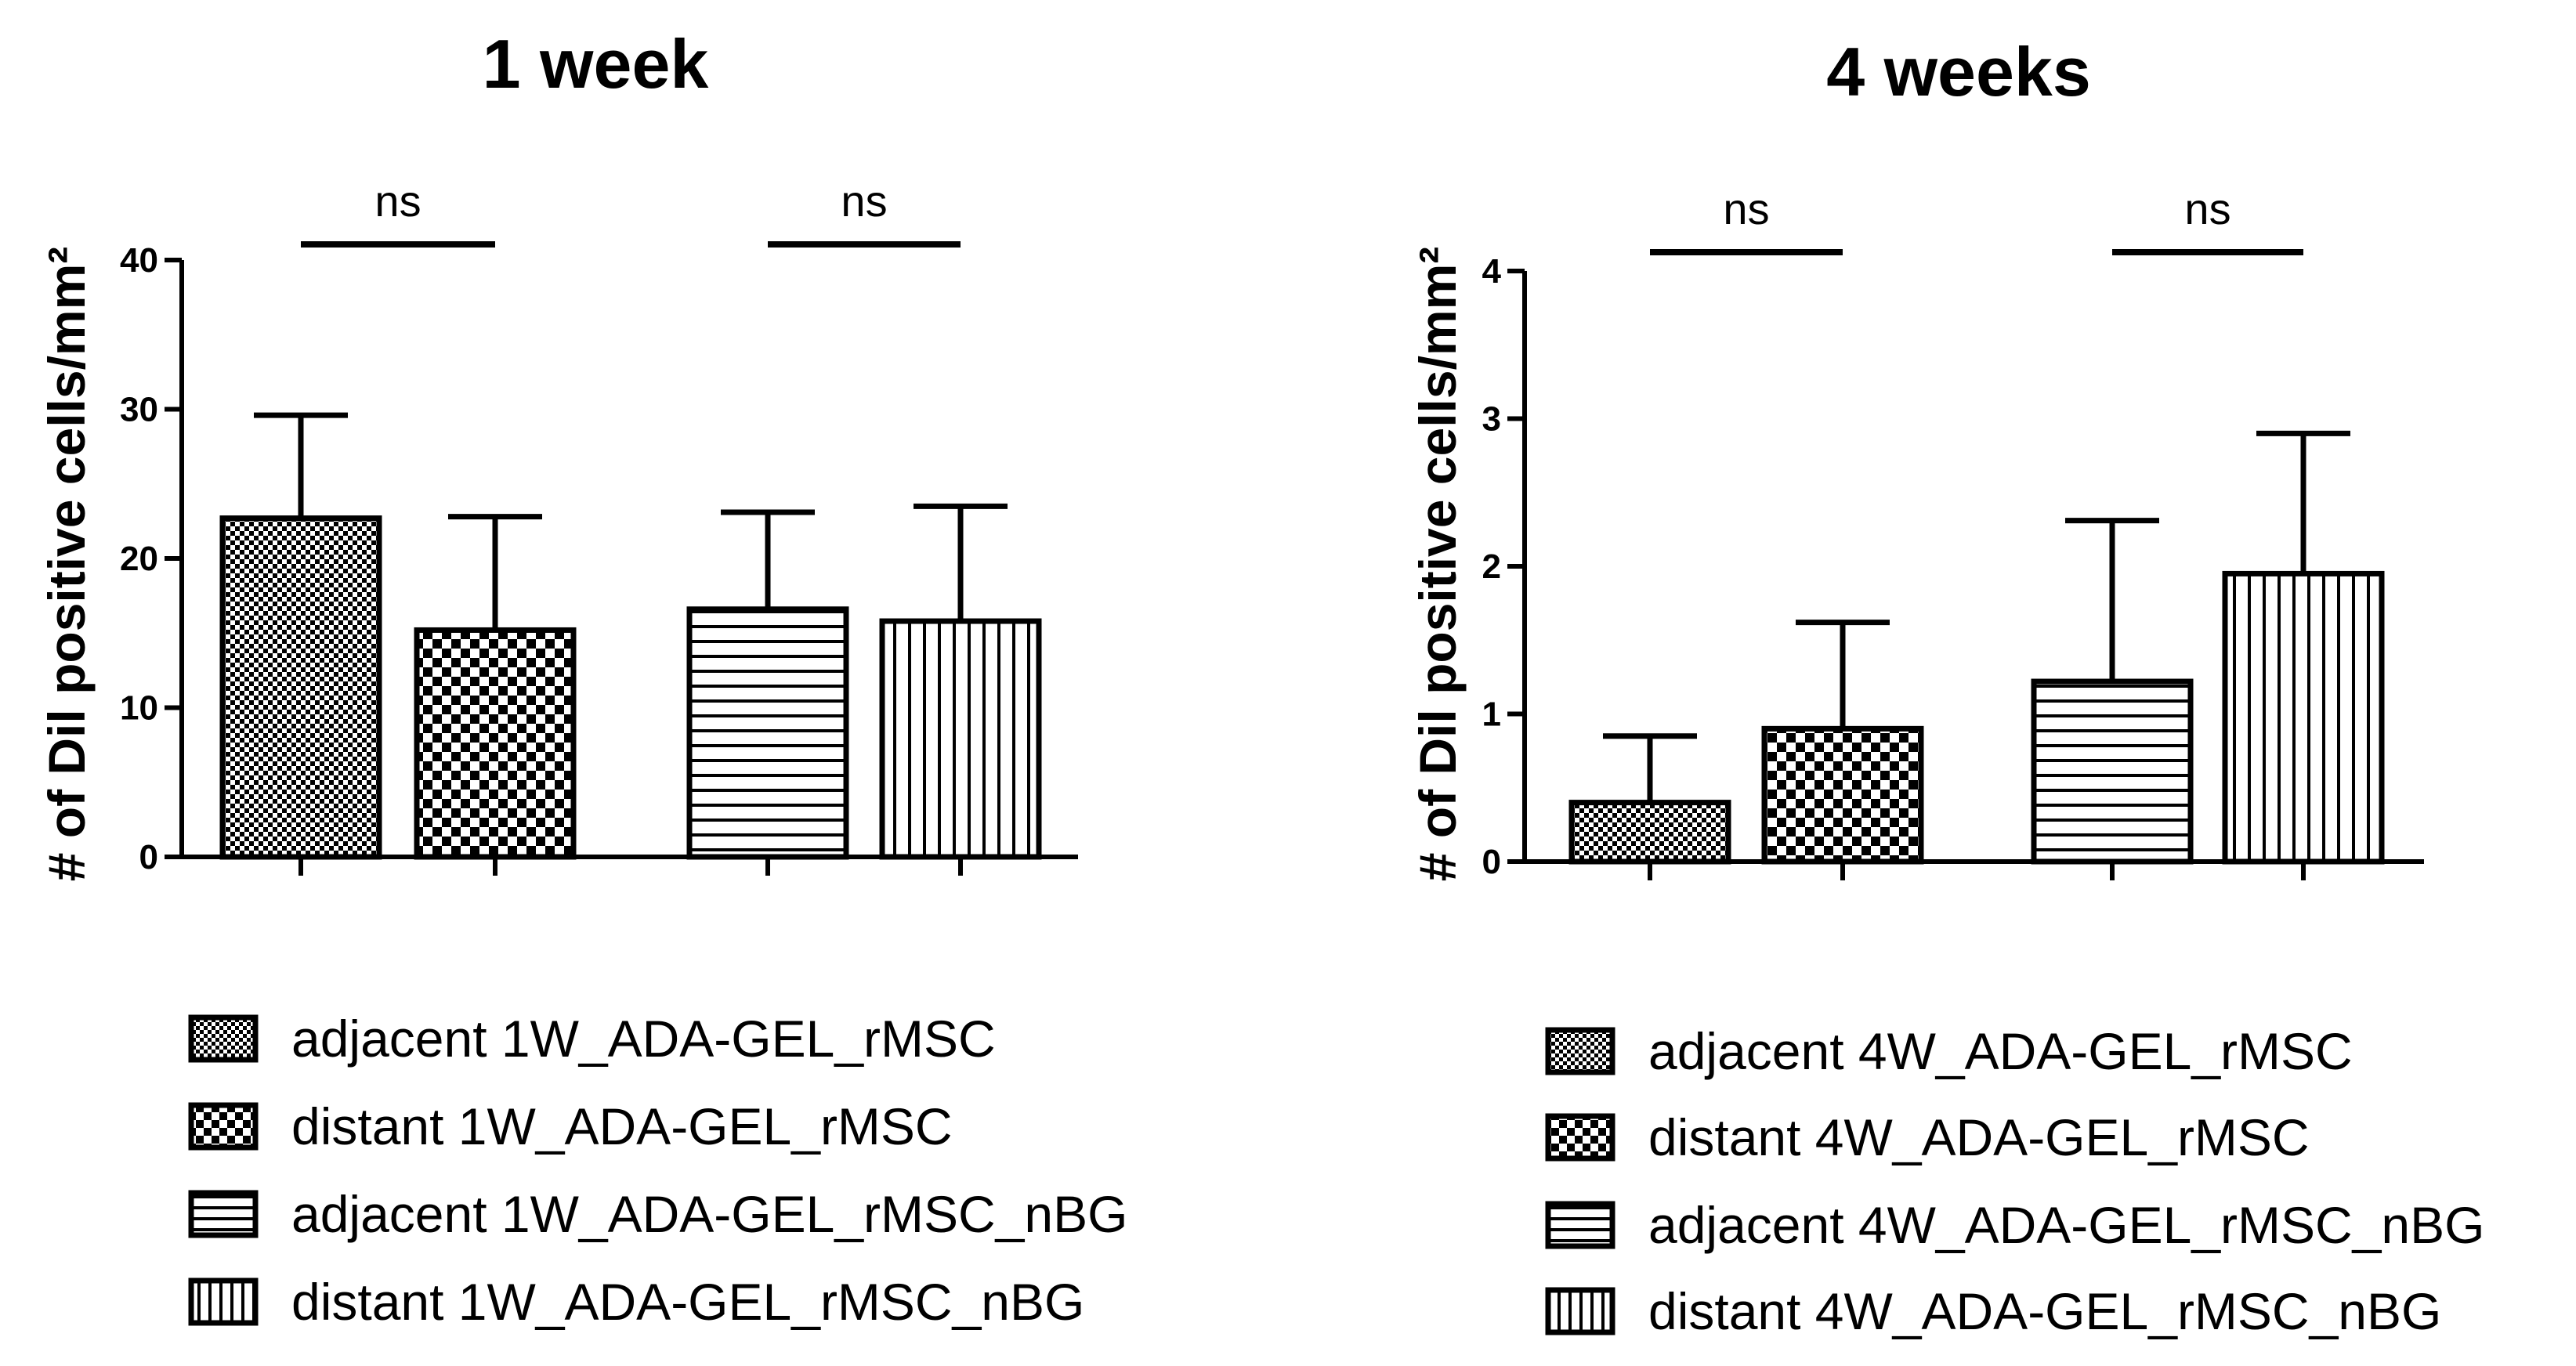  Describe the element at coordinates (622, 1126) in the screenshot. I see `legend-label: distant 1W_ADA-GEL_rMSC` at that location.